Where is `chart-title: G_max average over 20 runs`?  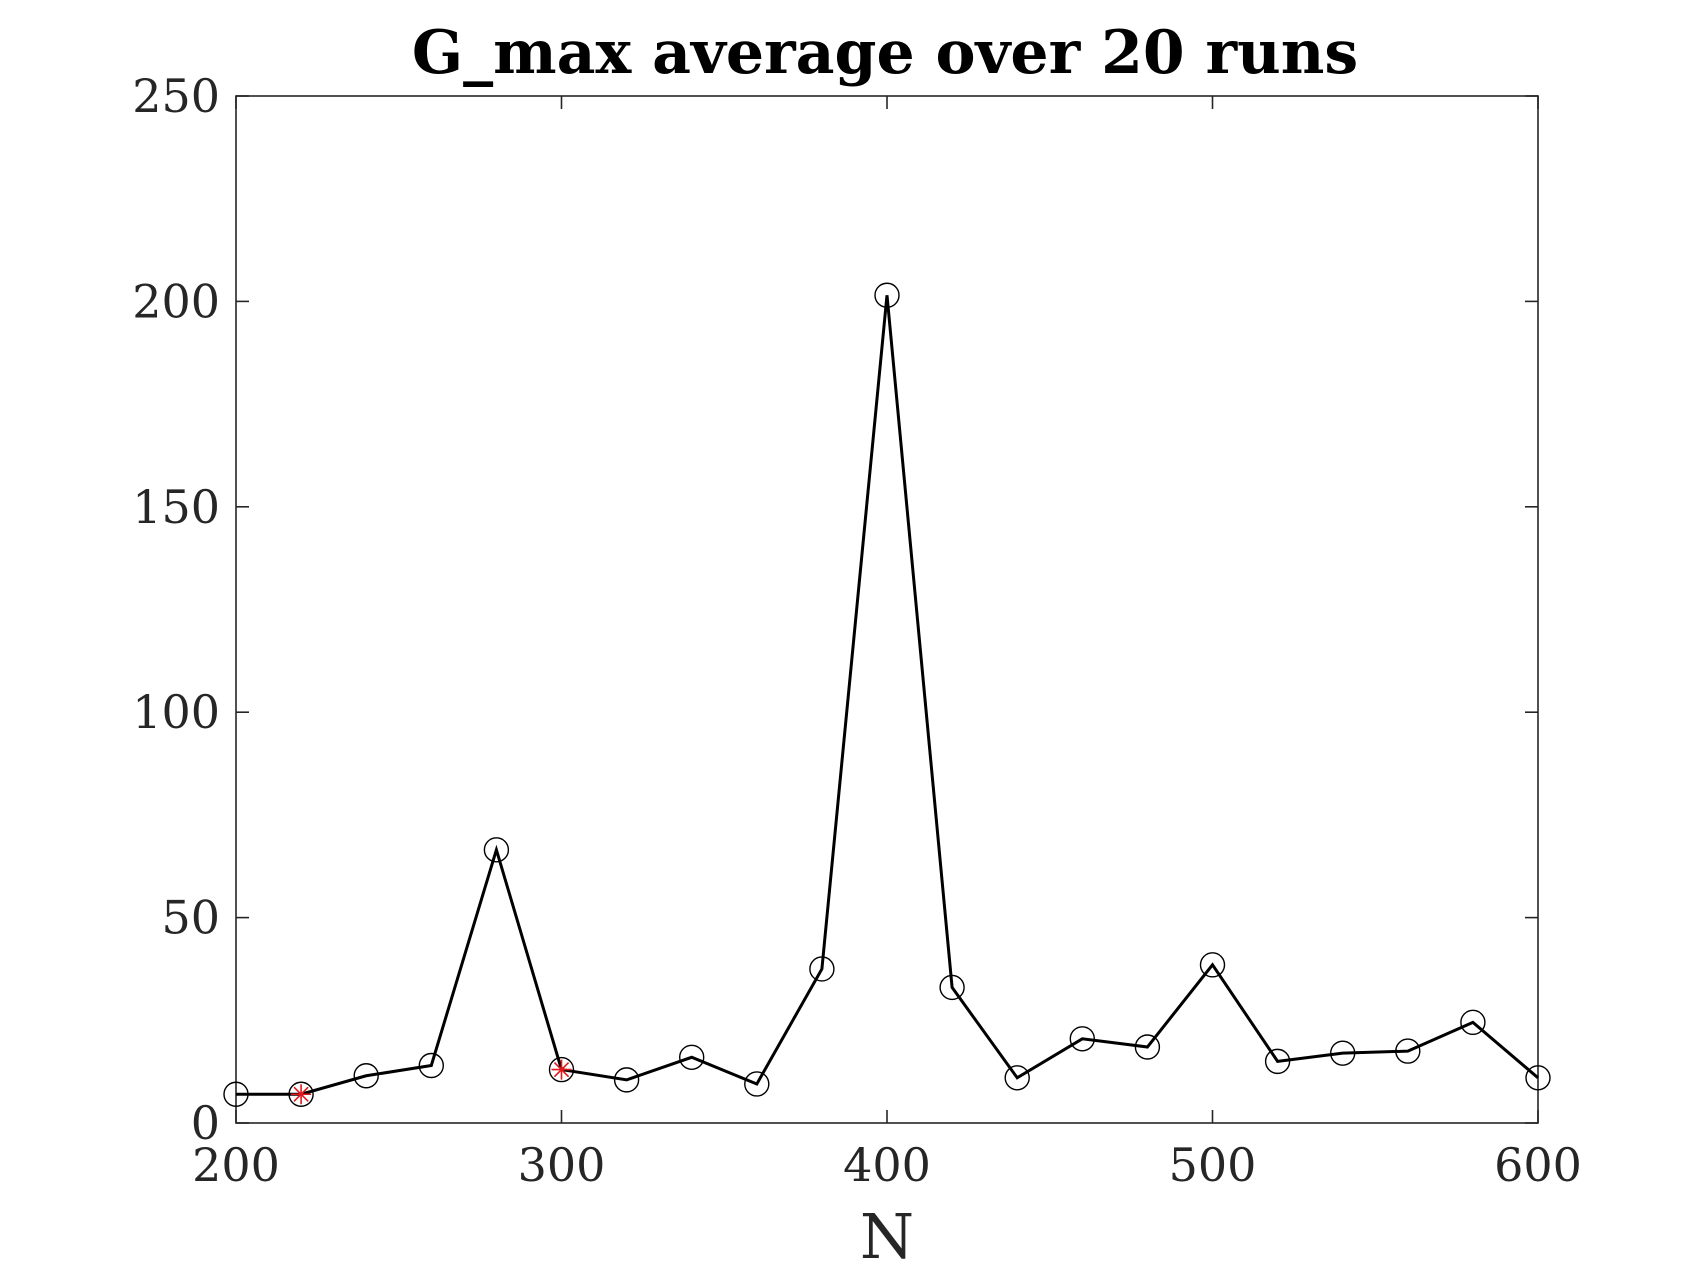 chart-title: G_max average over 20 runs is located at coordinates (885, 53).